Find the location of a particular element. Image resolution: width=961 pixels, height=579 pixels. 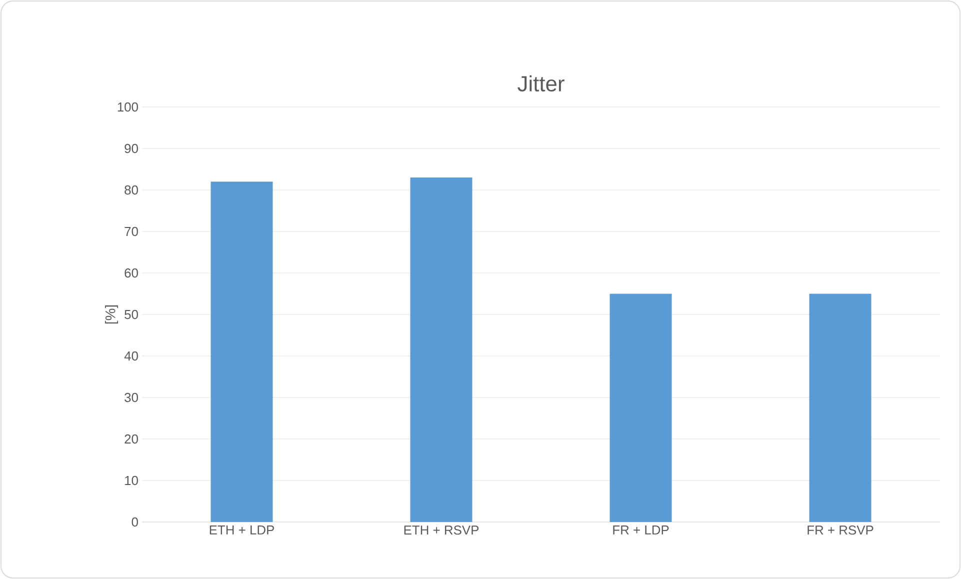

y-tick-label: 50 is located at coordinates (131, 315).